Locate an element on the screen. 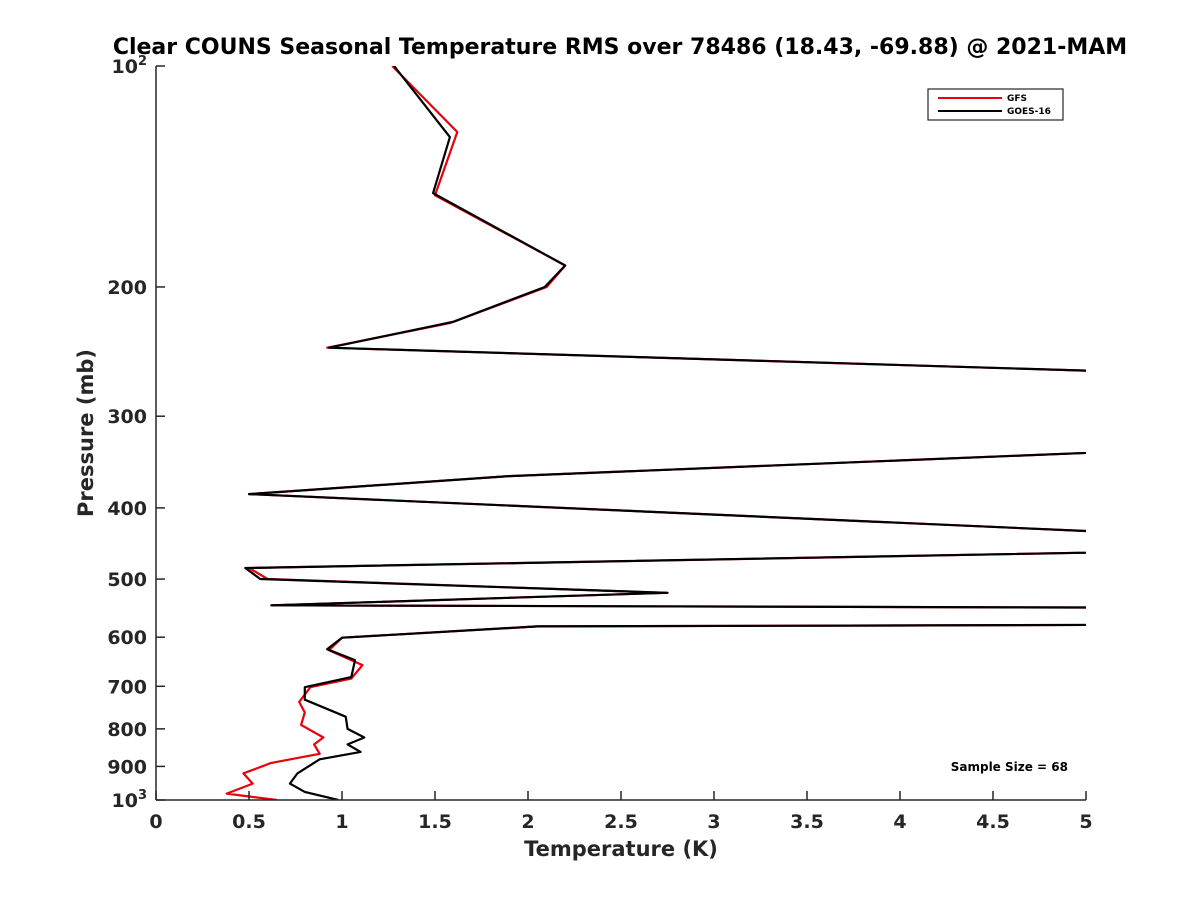  x-tick-label: 2.5 is located at coordinates (621, 822).